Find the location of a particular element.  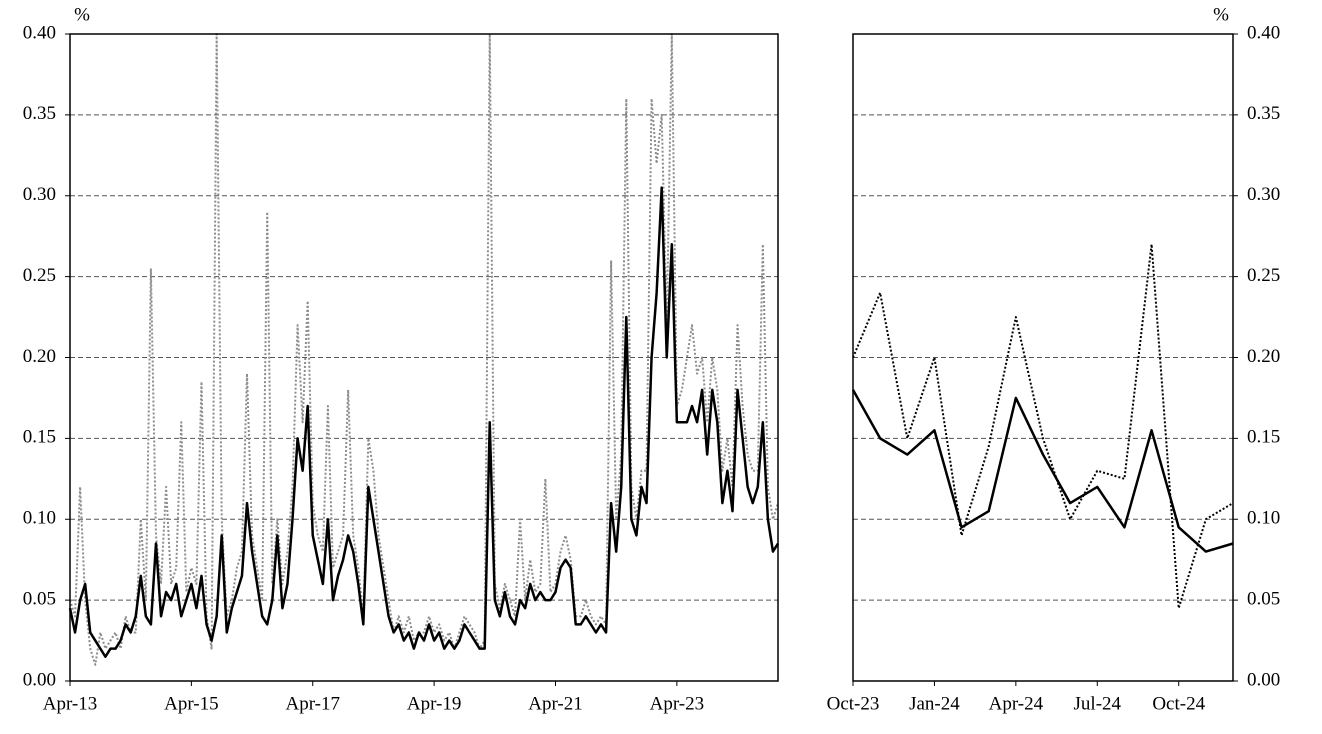

x-tick-label: Apr-23 is located at coordinates (677, 703).